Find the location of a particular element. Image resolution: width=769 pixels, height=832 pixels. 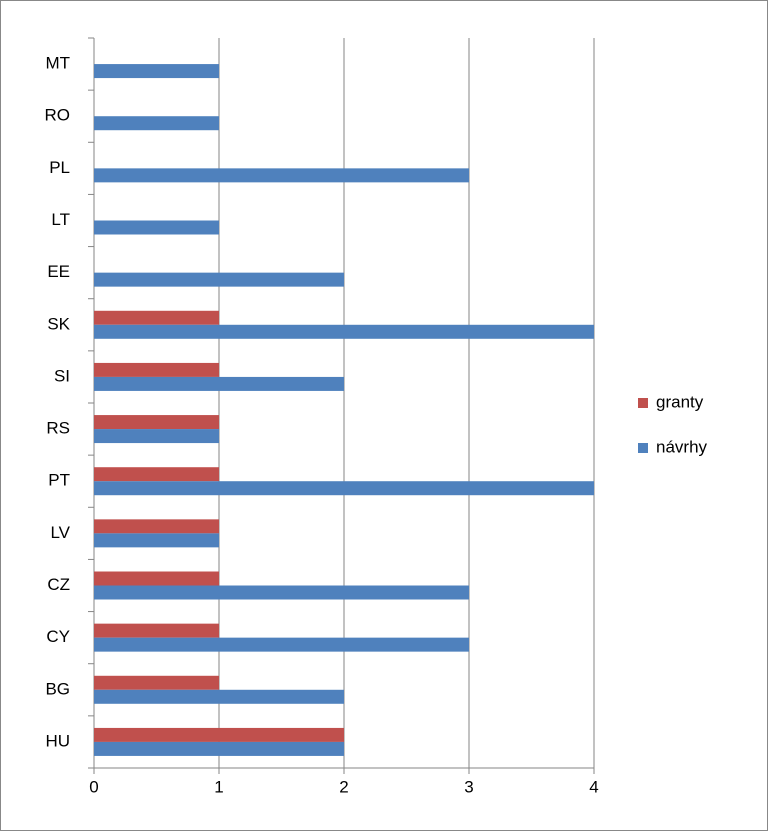

x-tick-label: 3 is located at coordinates (468, 786).